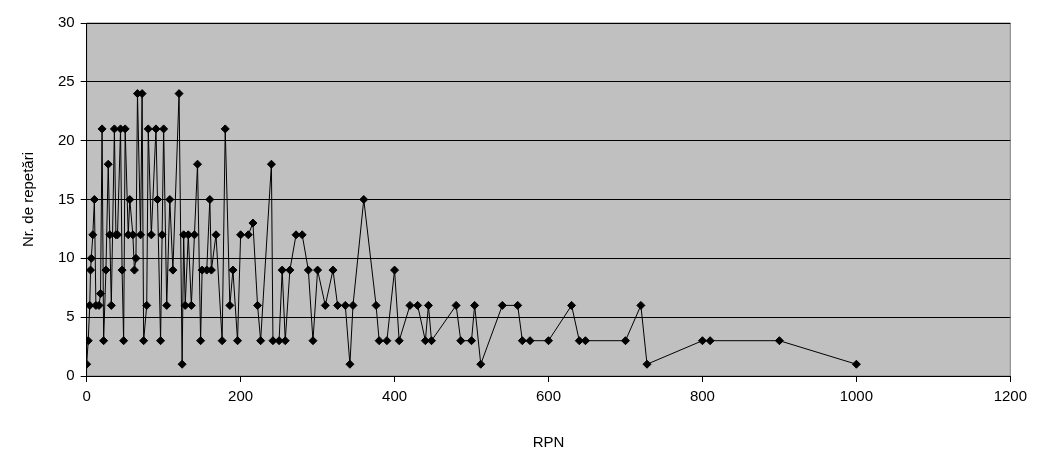  I want to click on y-tick-label: 10, so click(66, 257).